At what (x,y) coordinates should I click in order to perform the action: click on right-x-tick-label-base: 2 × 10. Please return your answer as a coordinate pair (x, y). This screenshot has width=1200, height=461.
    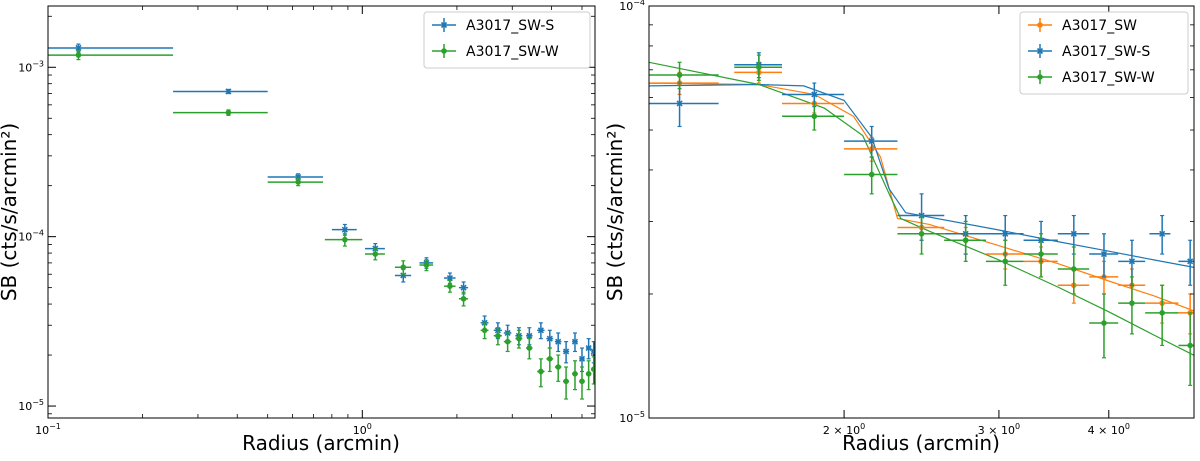
    Looking at the image, I should click on (841, 430).